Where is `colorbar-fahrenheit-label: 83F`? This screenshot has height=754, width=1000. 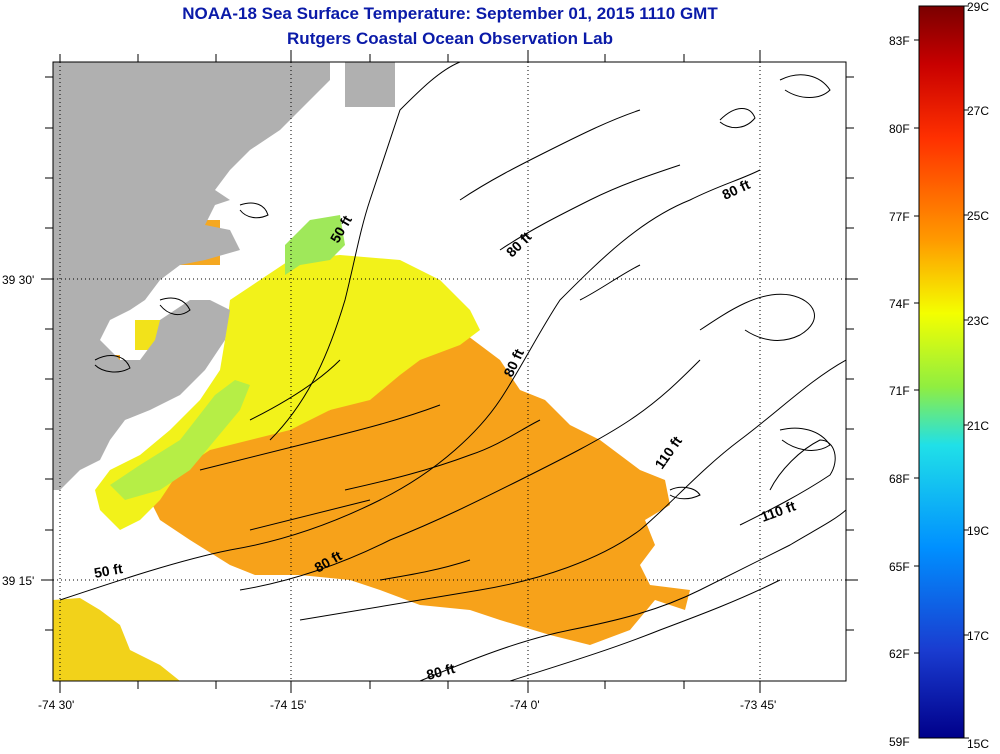
colorbar-fahrenheit-label: 83F is located at coordinates (899, 41).